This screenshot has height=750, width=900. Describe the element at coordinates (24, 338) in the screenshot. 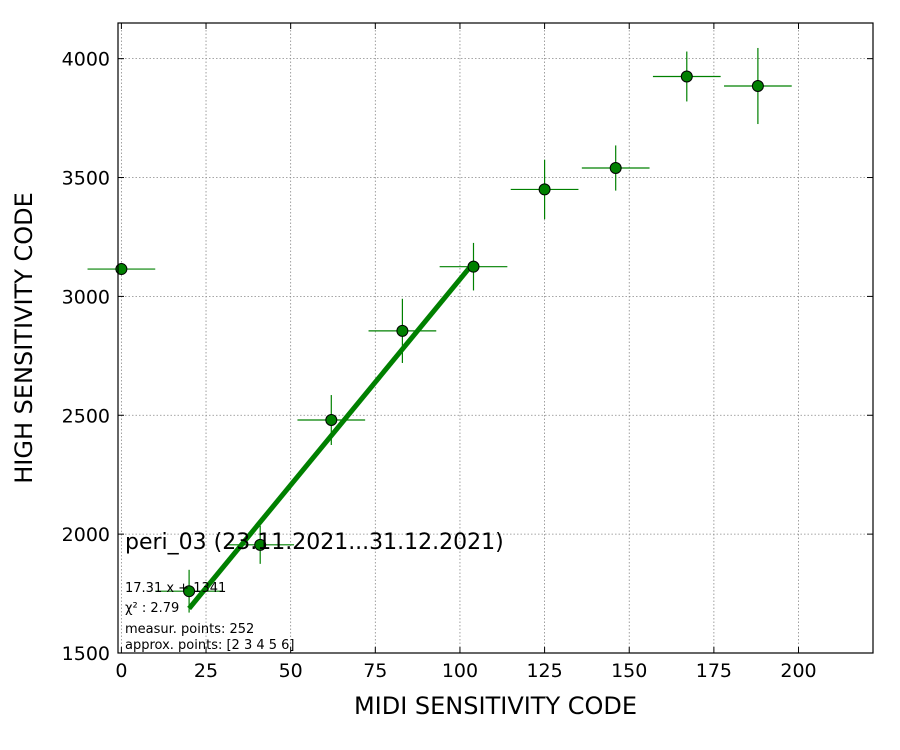

I see `y-axis-label: HIGH SENSITIVITY CODE` at that location.